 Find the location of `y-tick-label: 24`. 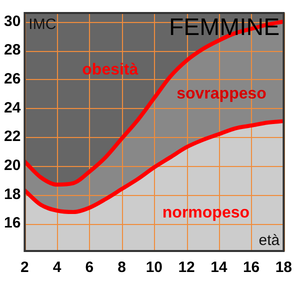

y-tick-label: 24 is located at coordinates (13, 107).